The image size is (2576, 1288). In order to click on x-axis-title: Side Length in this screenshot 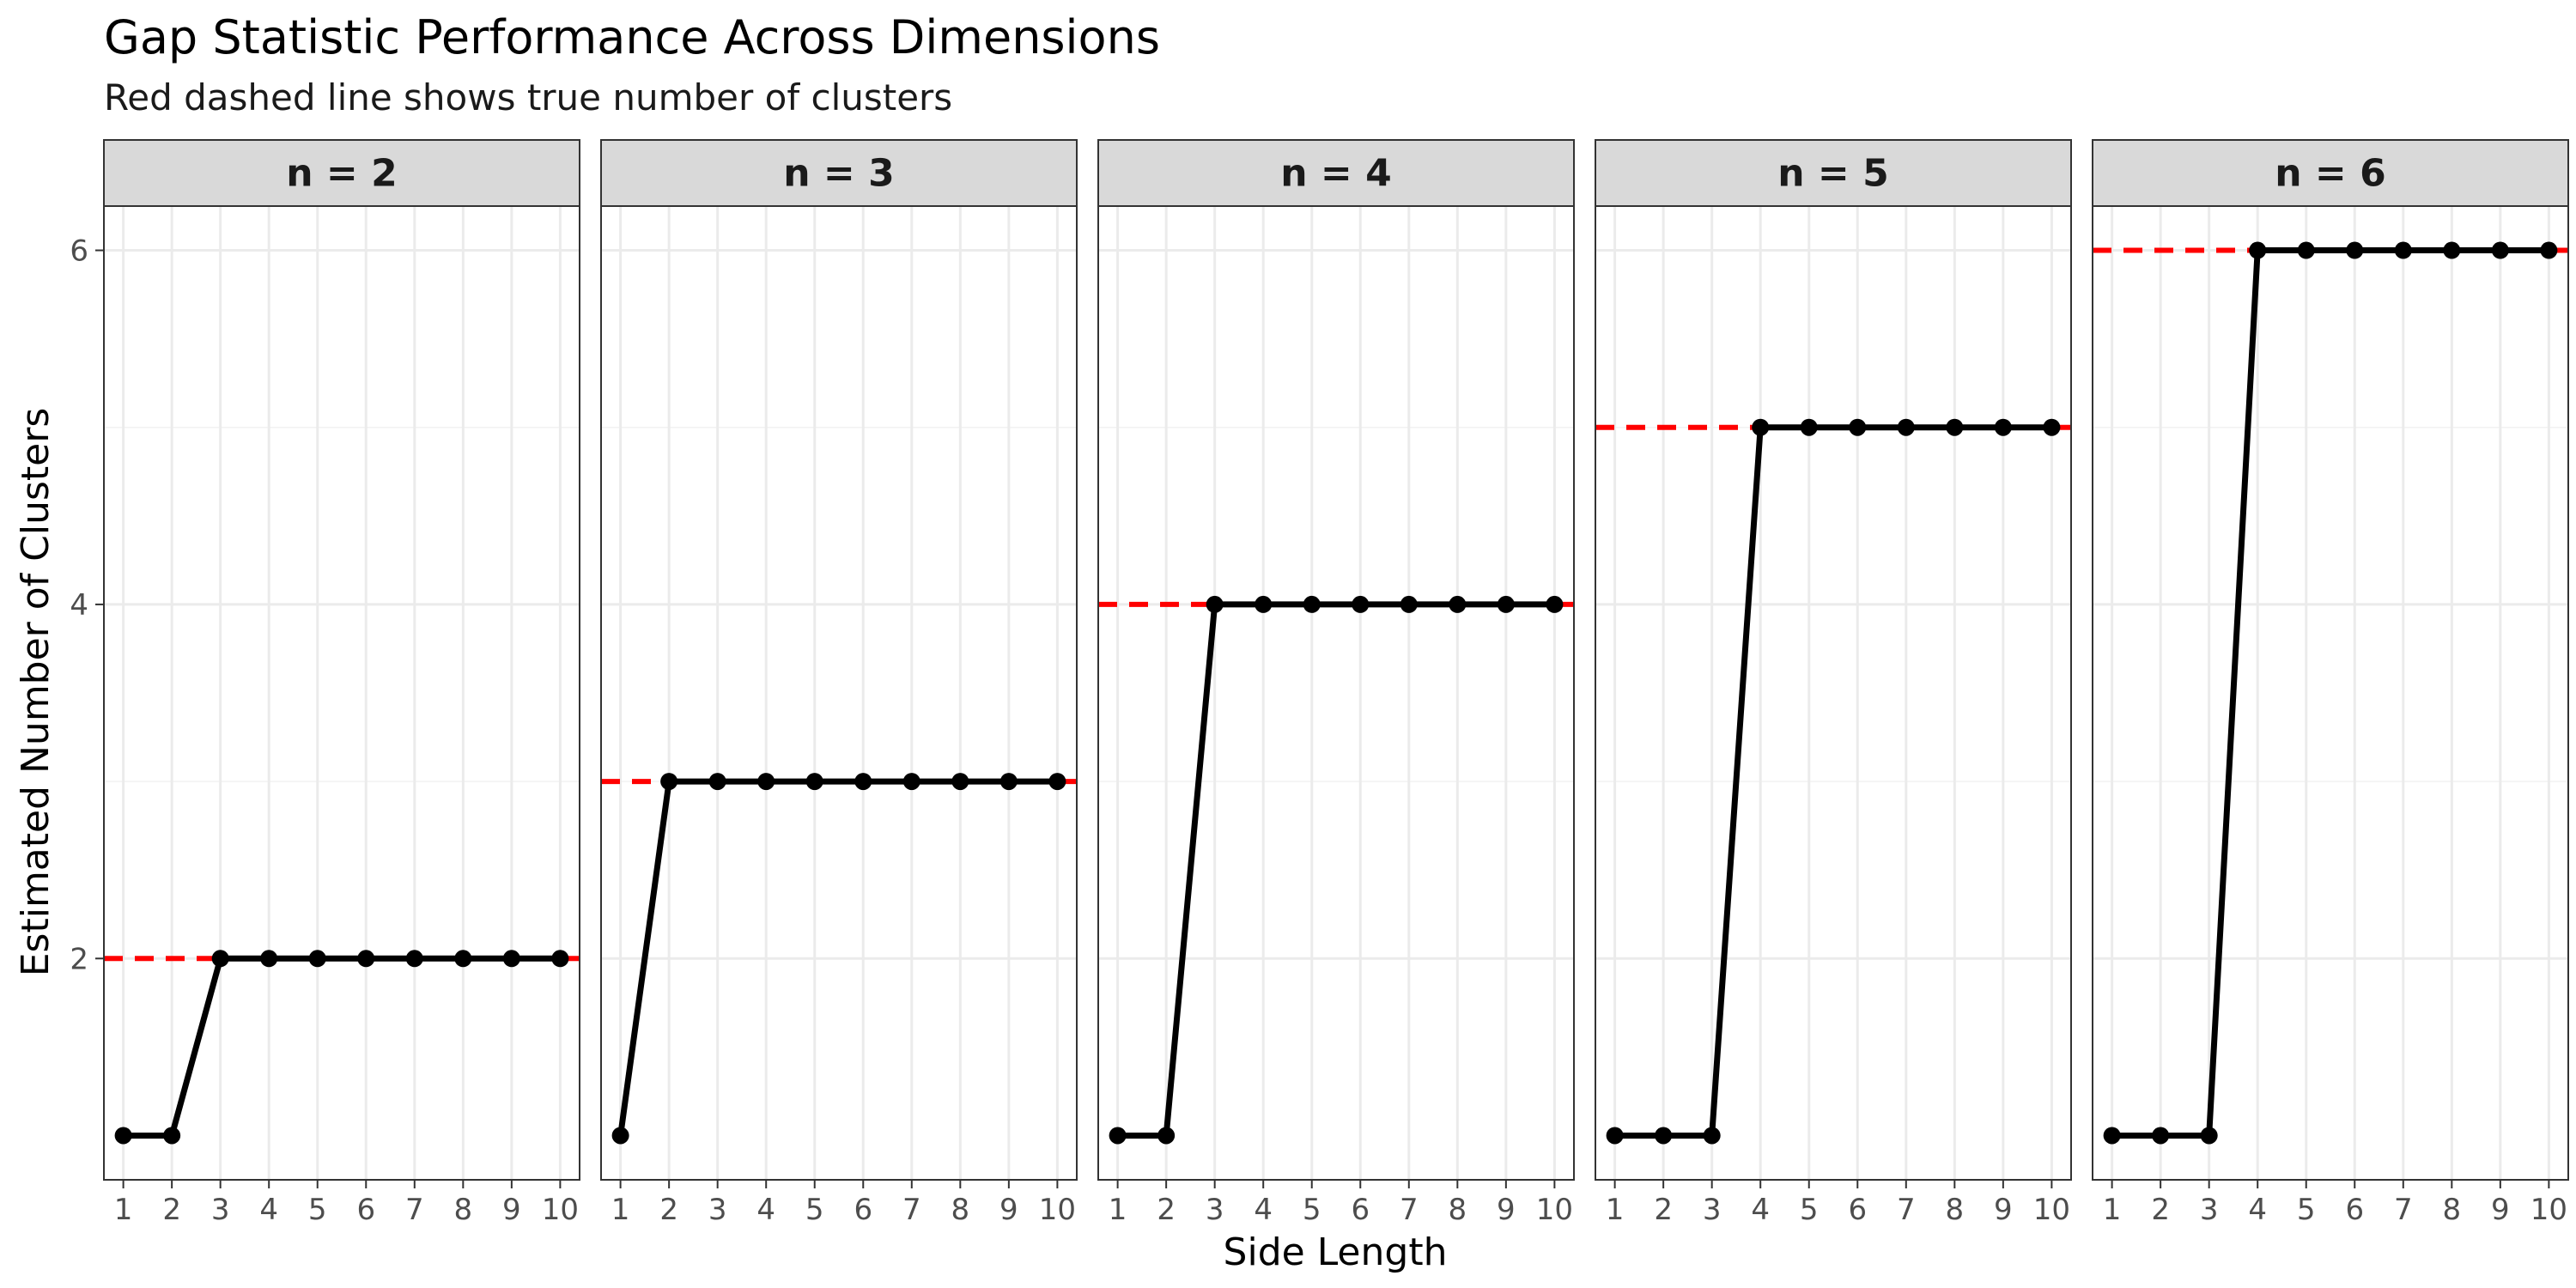, I will do `click(1336, 1252)`.